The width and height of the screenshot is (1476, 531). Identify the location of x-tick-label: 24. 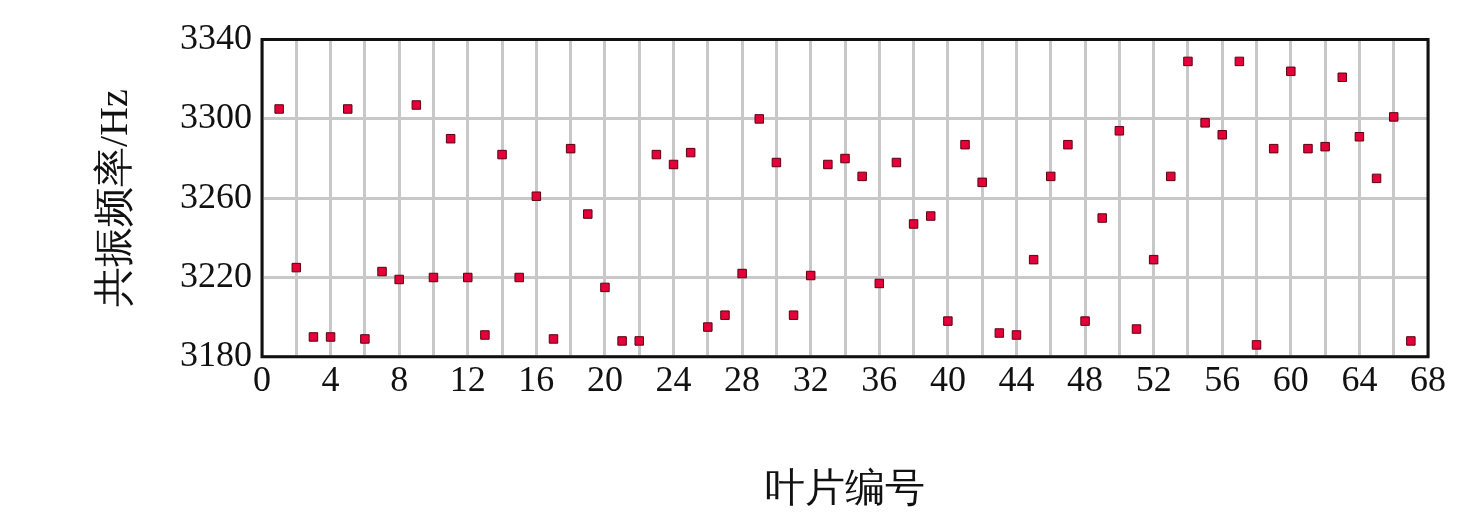
(673, 378).